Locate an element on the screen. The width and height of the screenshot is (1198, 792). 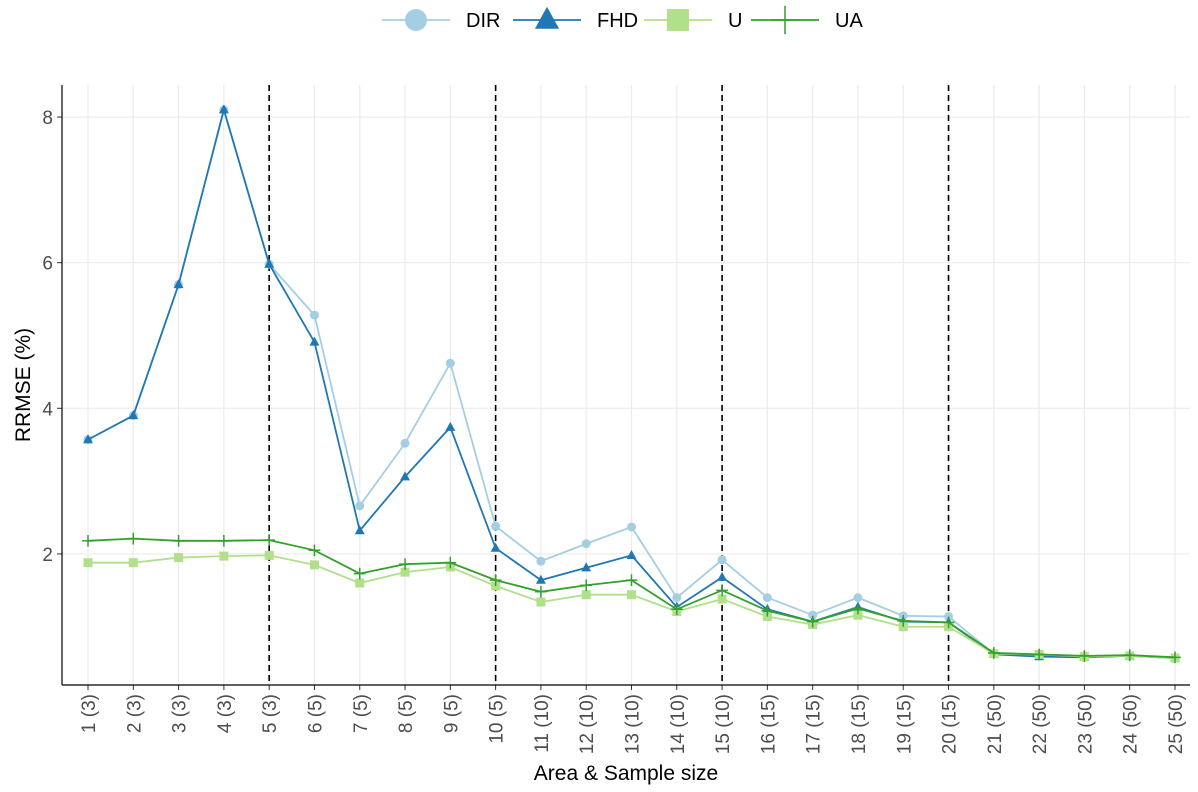
x-tick-label: 16 (15) is located at coordinates (768, 724).